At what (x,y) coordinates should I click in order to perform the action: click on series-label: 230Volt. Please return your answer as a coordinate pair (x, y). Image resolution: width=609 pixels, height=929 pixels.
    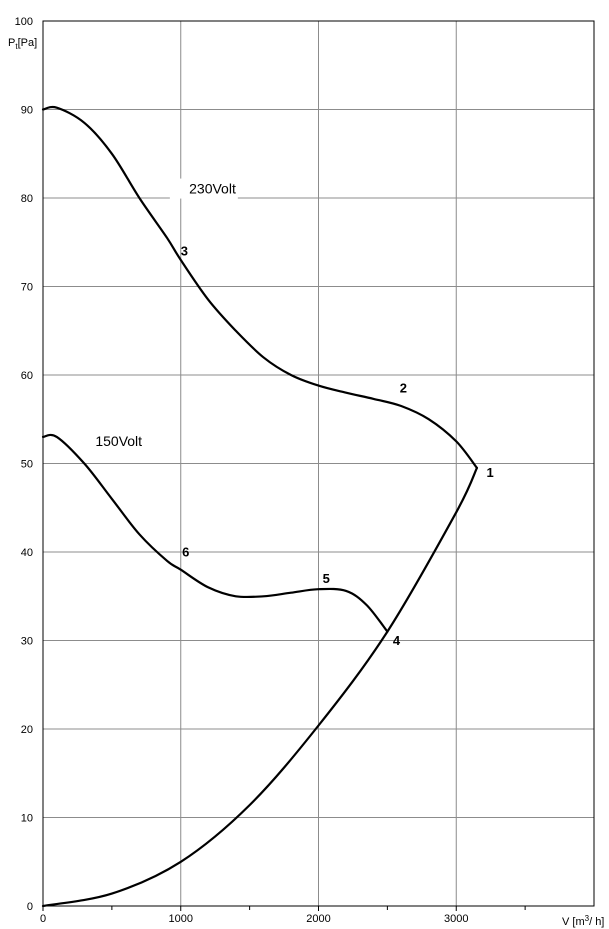
    Looking at the image, I should click on (212, 189).